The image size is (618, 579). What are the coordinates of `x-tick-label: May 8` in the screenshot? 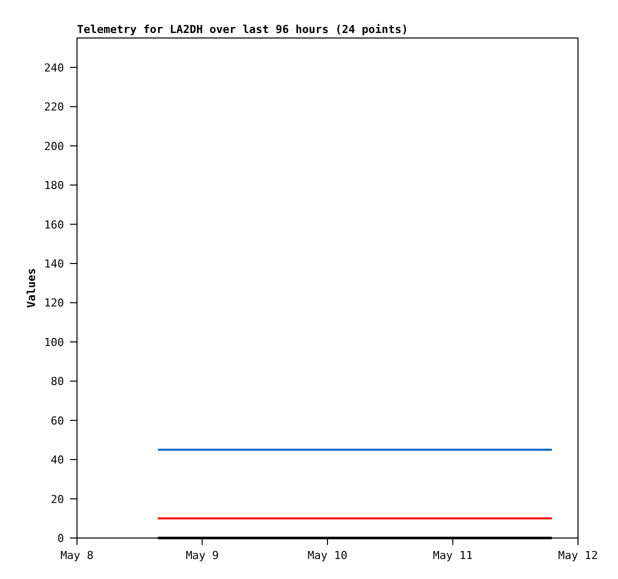 It's located at (77, 555).